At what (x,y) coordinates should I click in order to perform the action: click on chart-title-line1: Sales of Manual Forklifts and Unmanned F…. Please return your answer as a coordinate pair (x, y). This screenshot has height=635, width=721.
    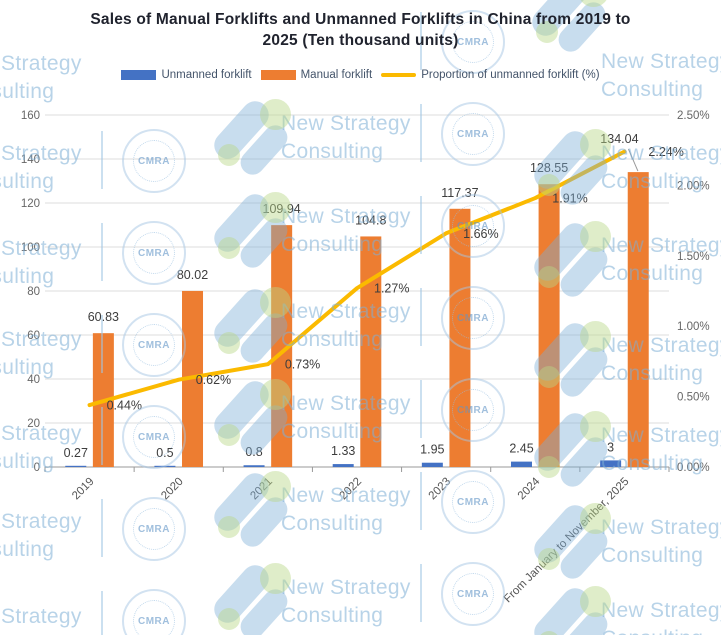
    Looking at the image, I should click on (360, 19).